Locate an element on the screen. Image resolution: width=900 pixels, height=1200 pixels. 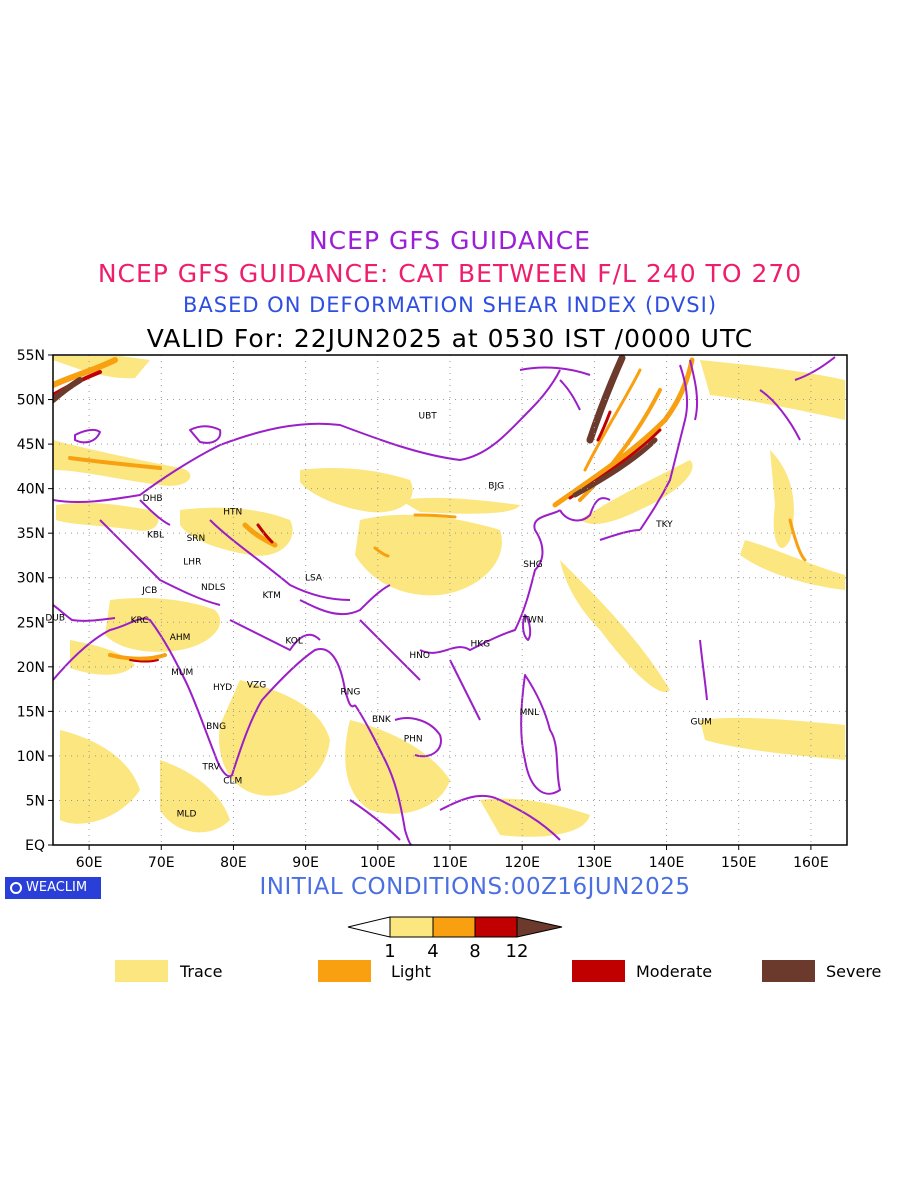
station-label-mld: MLD is located at coordinates (187, 814).